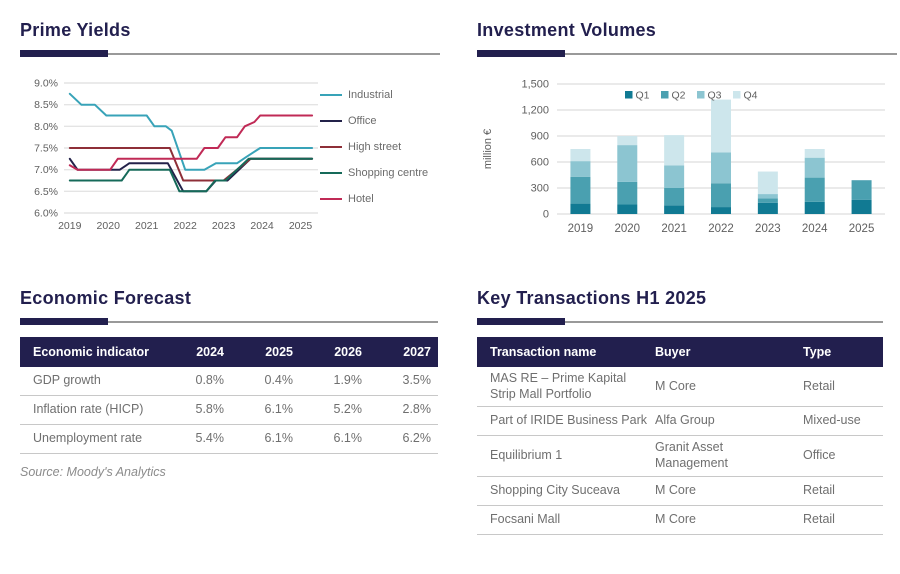 This screenshot has width=900, height=574. I want to click on bar-segment-q4-2020, so click(627, 141).